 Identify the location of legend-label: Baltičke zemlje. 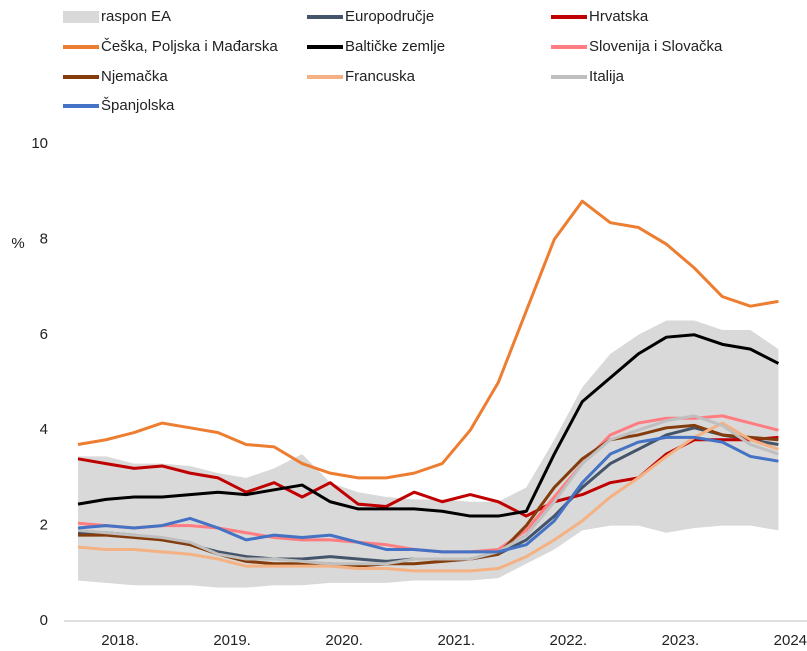
(395, 46).